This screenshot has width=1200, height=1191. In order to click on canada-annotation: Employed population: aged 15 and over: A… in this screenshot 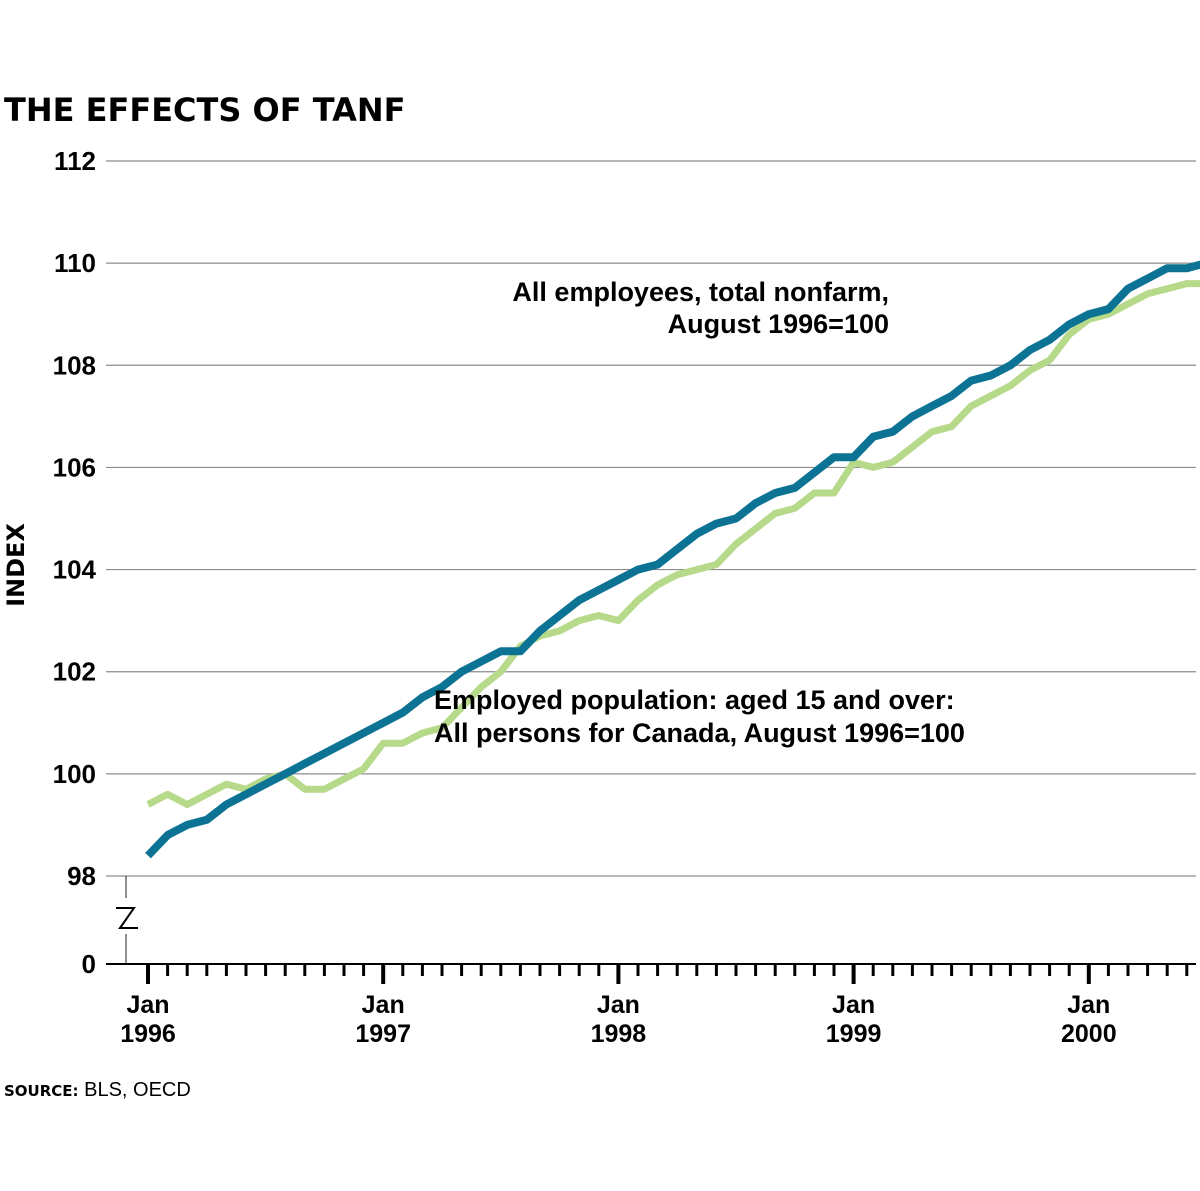, I will do `click(699, 716)`.